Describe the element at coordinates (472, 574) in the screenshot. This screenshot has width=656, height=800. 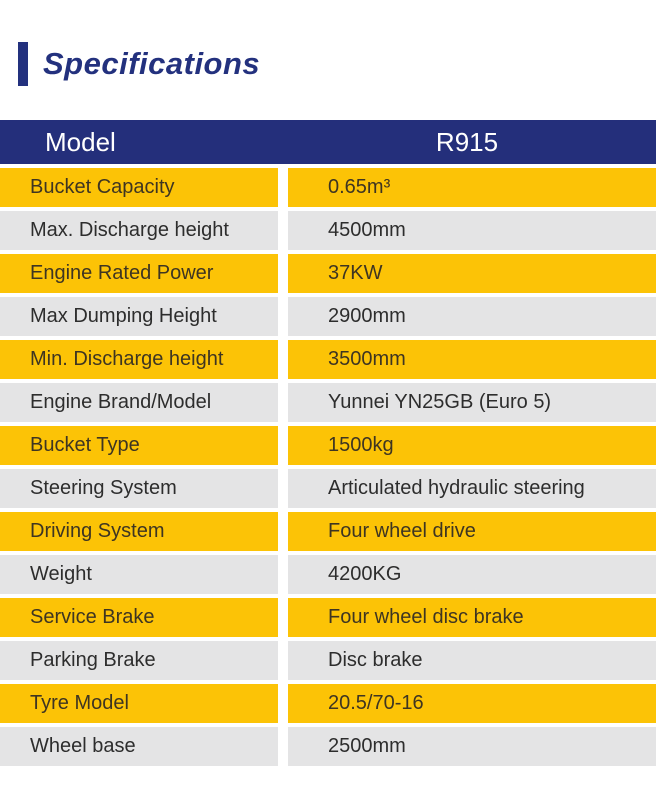
I see `spec-value-cell: 4200KG` at that location.